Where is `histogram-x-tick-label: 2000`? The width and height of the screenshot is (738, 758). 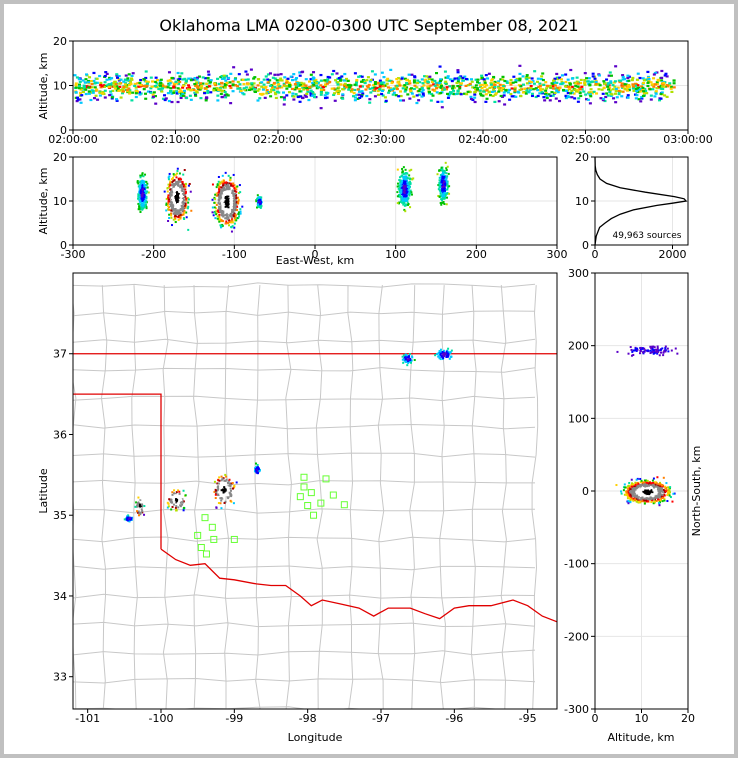 histogram-x-tick-label: 2000 is located at coordinates (673, 254).